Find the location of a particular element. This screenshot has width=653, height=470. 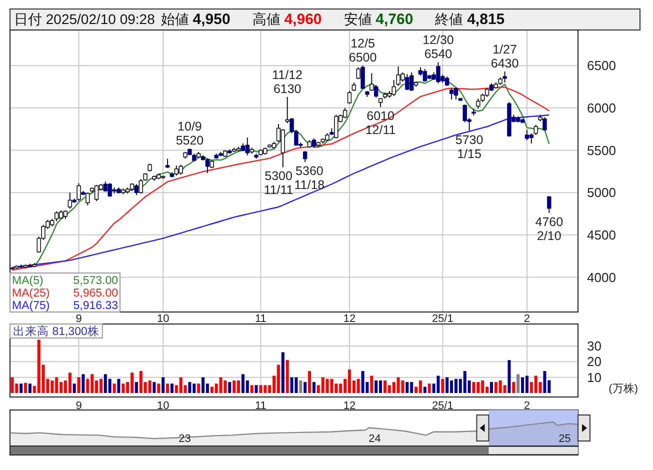

annotation: 4760 2/10 is located at coordinates (549, 228).